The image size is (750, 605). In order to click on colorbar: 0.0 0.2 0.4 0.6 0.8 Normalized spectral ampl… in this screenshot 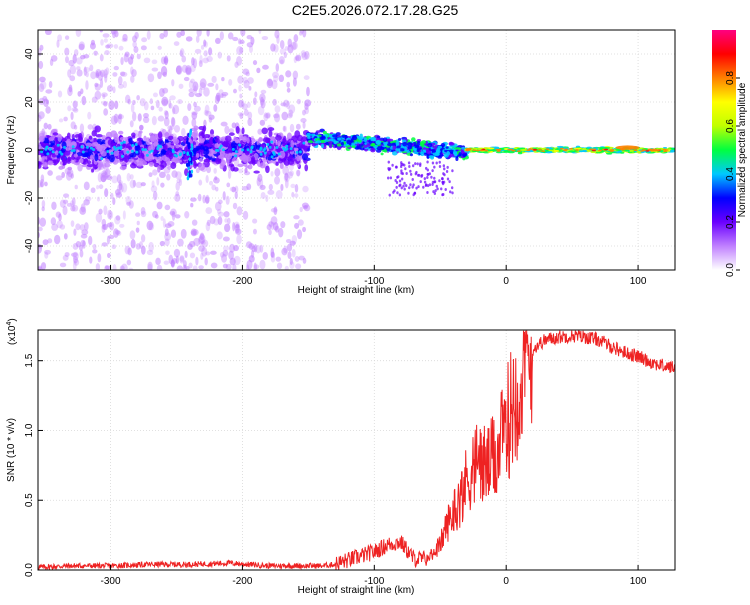, I will do `click(730, 153)`.